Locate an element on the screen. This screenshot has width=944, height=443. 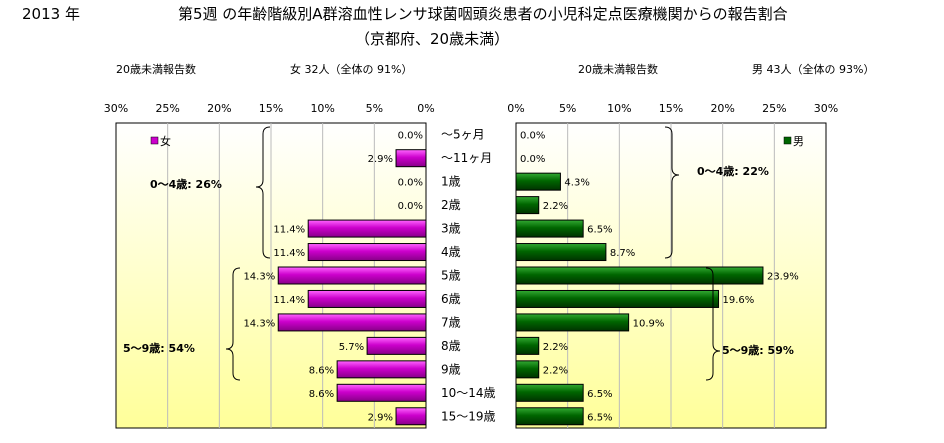
category-label: 2歳 is located at coordinates (451, 205).